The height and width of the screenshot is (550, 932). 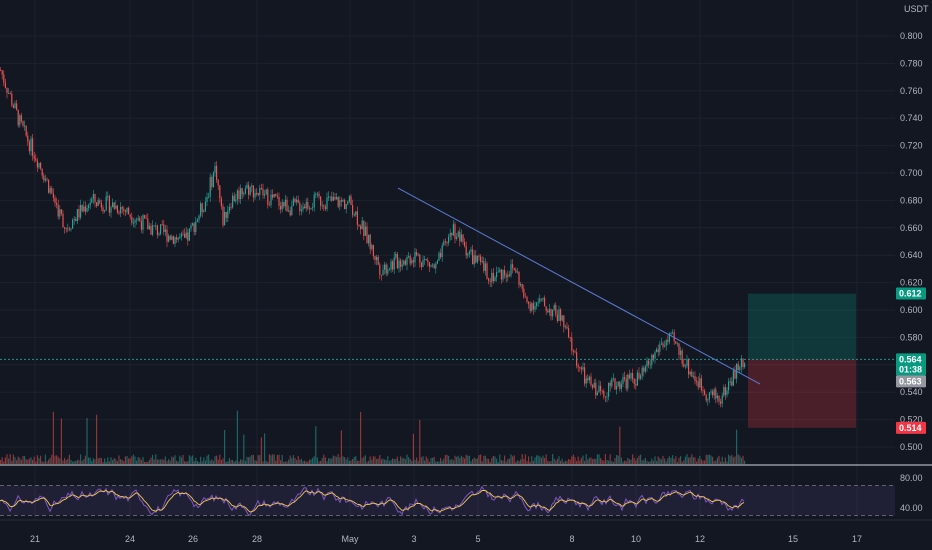 I want to click on time-axis: 21 24 26 28 May 3 5 8 10 12 15 17, so click(x=446, y=539).